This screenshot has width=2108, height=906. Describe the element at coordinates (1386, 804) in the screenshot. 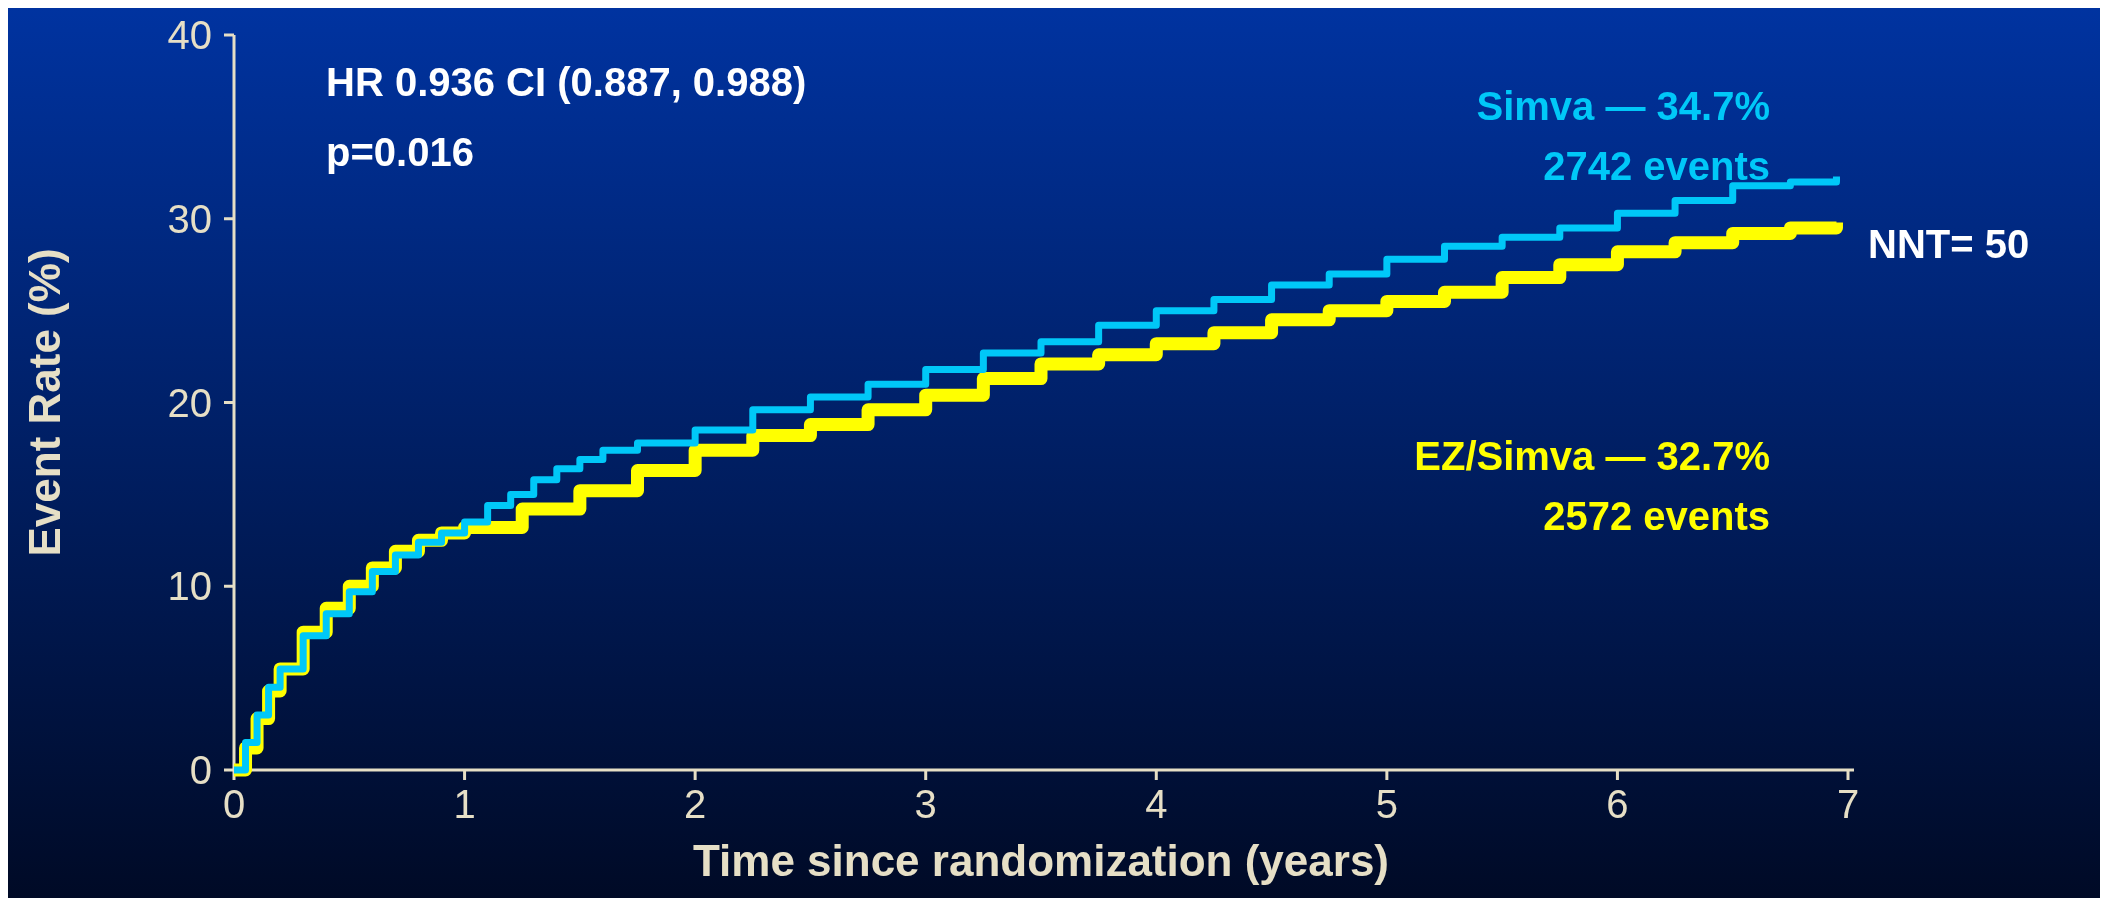

I see `x-tick-label: 5` at that location.